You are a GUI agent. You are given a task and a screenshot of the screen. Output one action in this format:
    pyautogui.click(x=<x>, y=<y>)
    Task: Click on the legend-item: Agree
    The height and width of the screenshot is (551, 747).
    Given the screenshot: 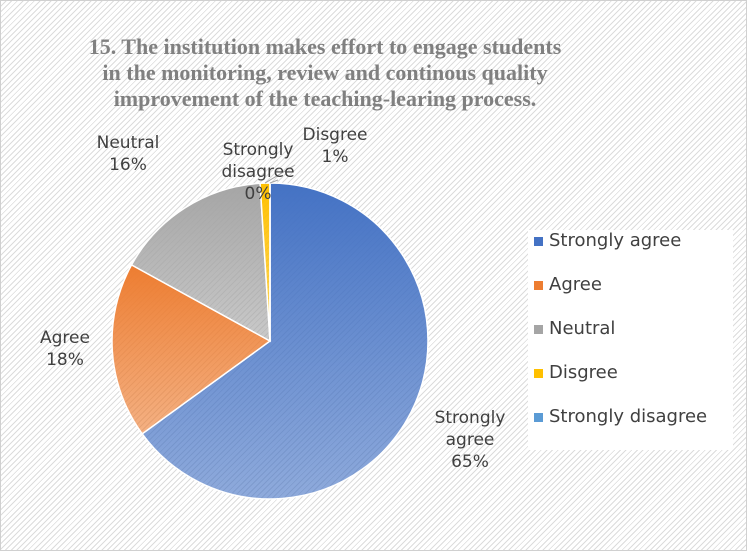 What is the action you would take?
    pyautogui.click(x=568, y=284)
    